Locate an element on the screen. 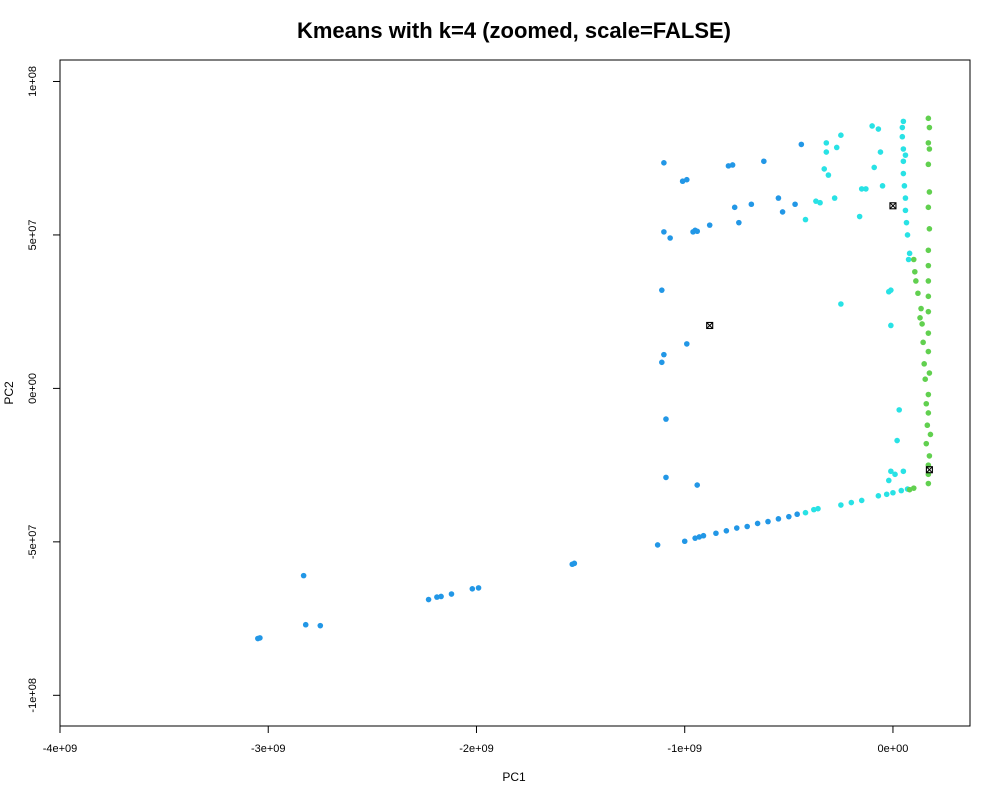  y-tick-label: -1e+08 is located at coordinates (33, 695).